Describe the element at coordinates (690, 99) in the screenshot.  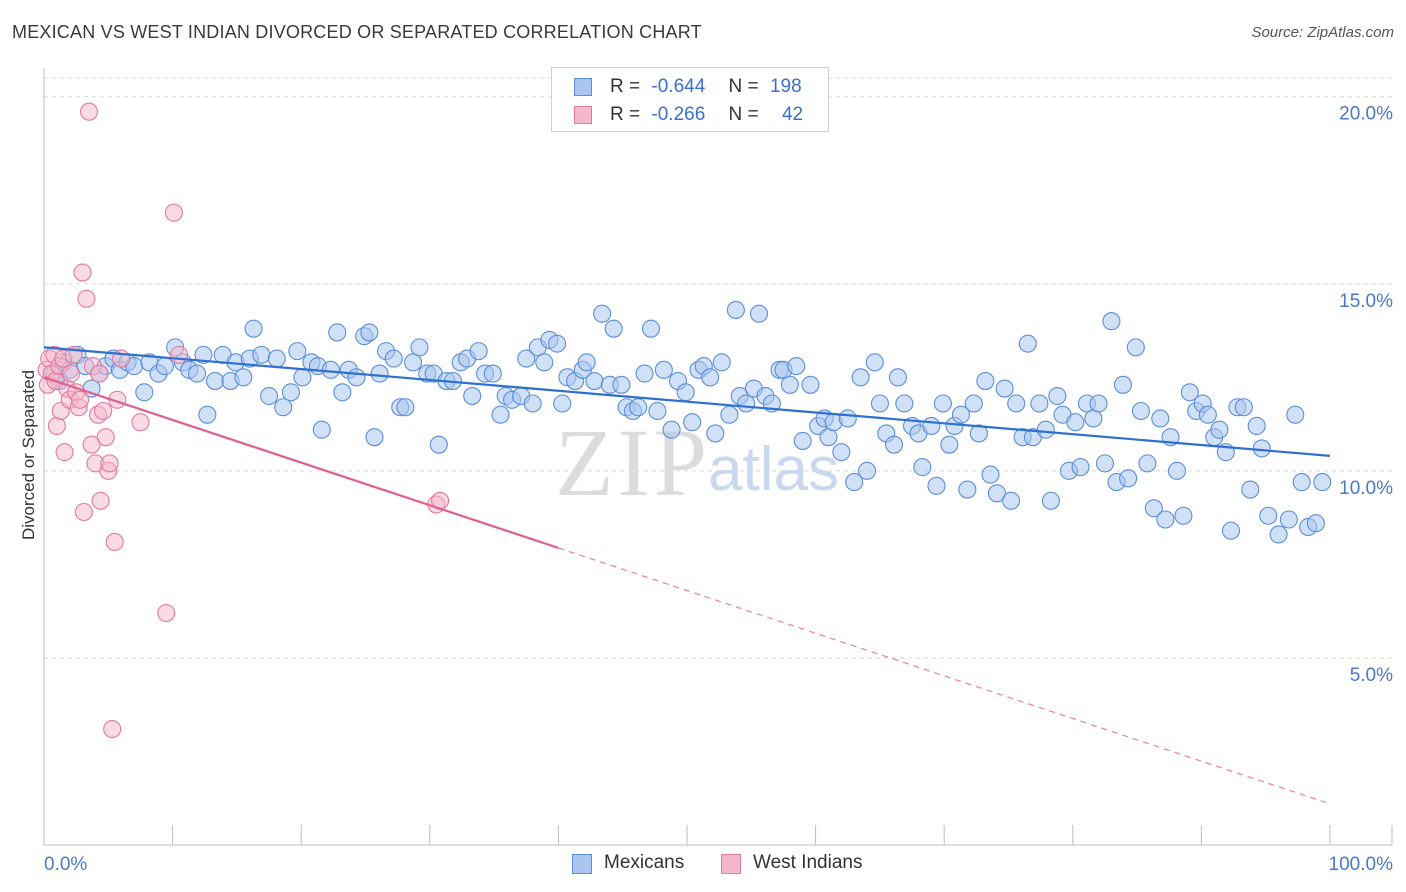
I see `stats-legend: R = -0.644 N = 198 R = -0.266 N = 42` at that location.